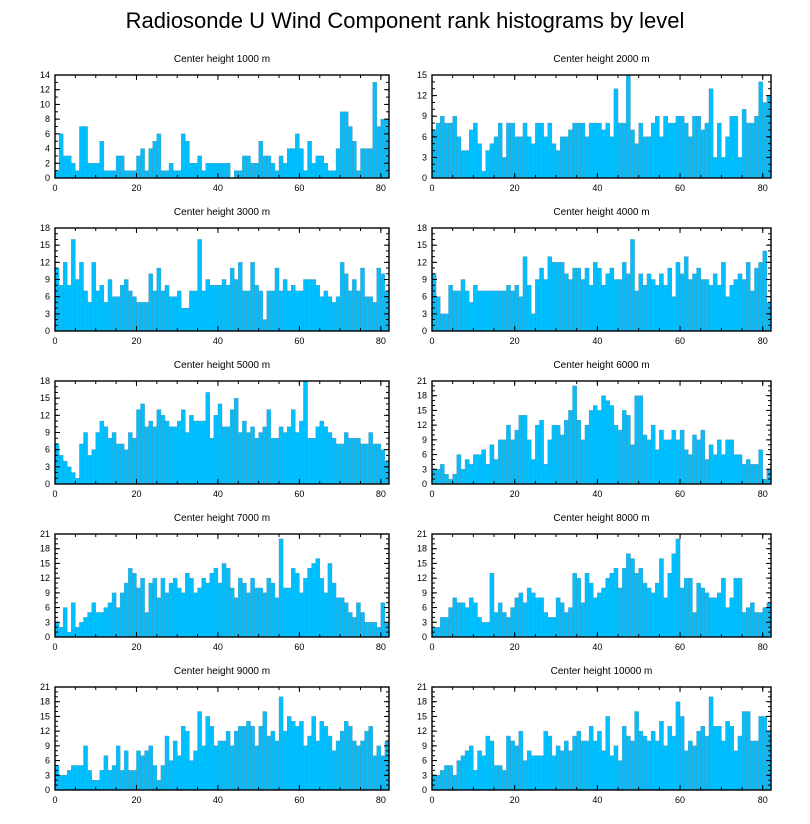 Image resolution: width=810 pixels, height=824 pixels. What do you see at coordinates (47, 593) in the screenshot?
I see `y-tick-label: 9` at bounding box center [47, 593].